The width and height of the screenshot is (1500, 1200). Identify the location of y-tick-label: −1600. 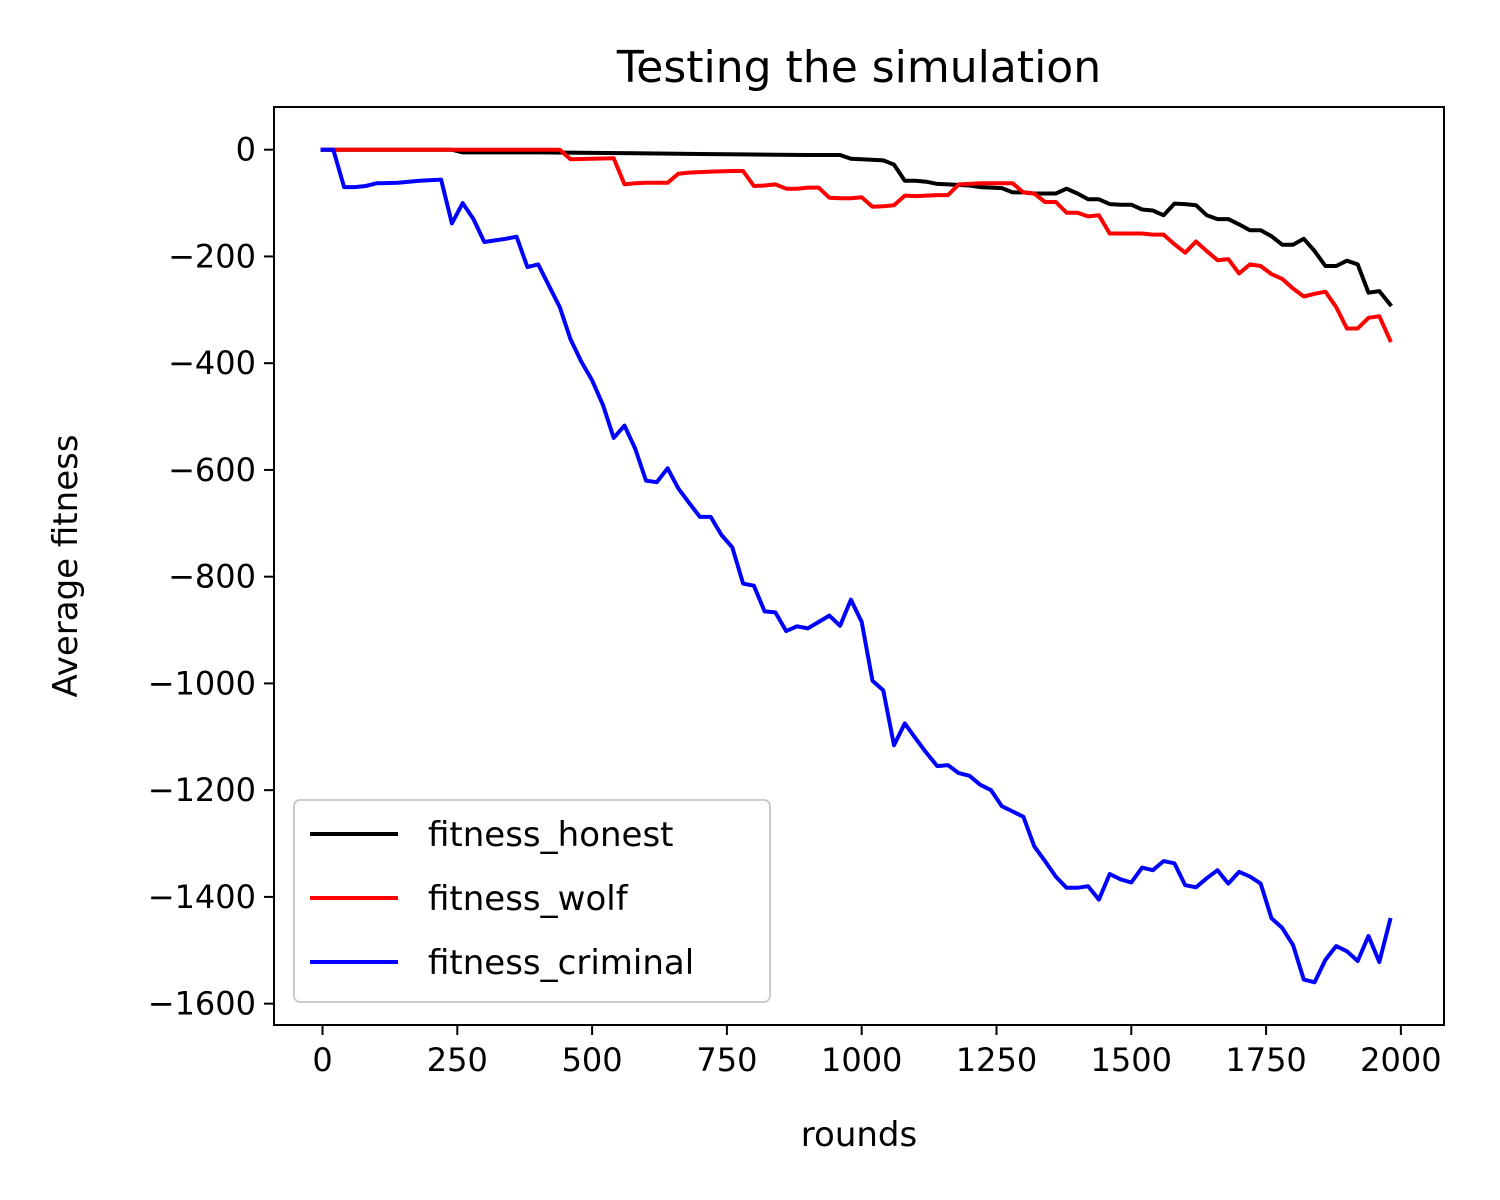
(202, 1004).